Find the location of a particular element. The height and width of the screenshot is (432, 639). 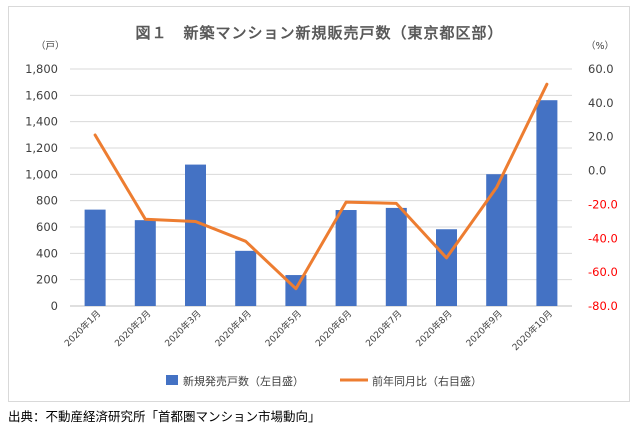

right-tick-label: 60.0 is located at coordinates (601, 69).